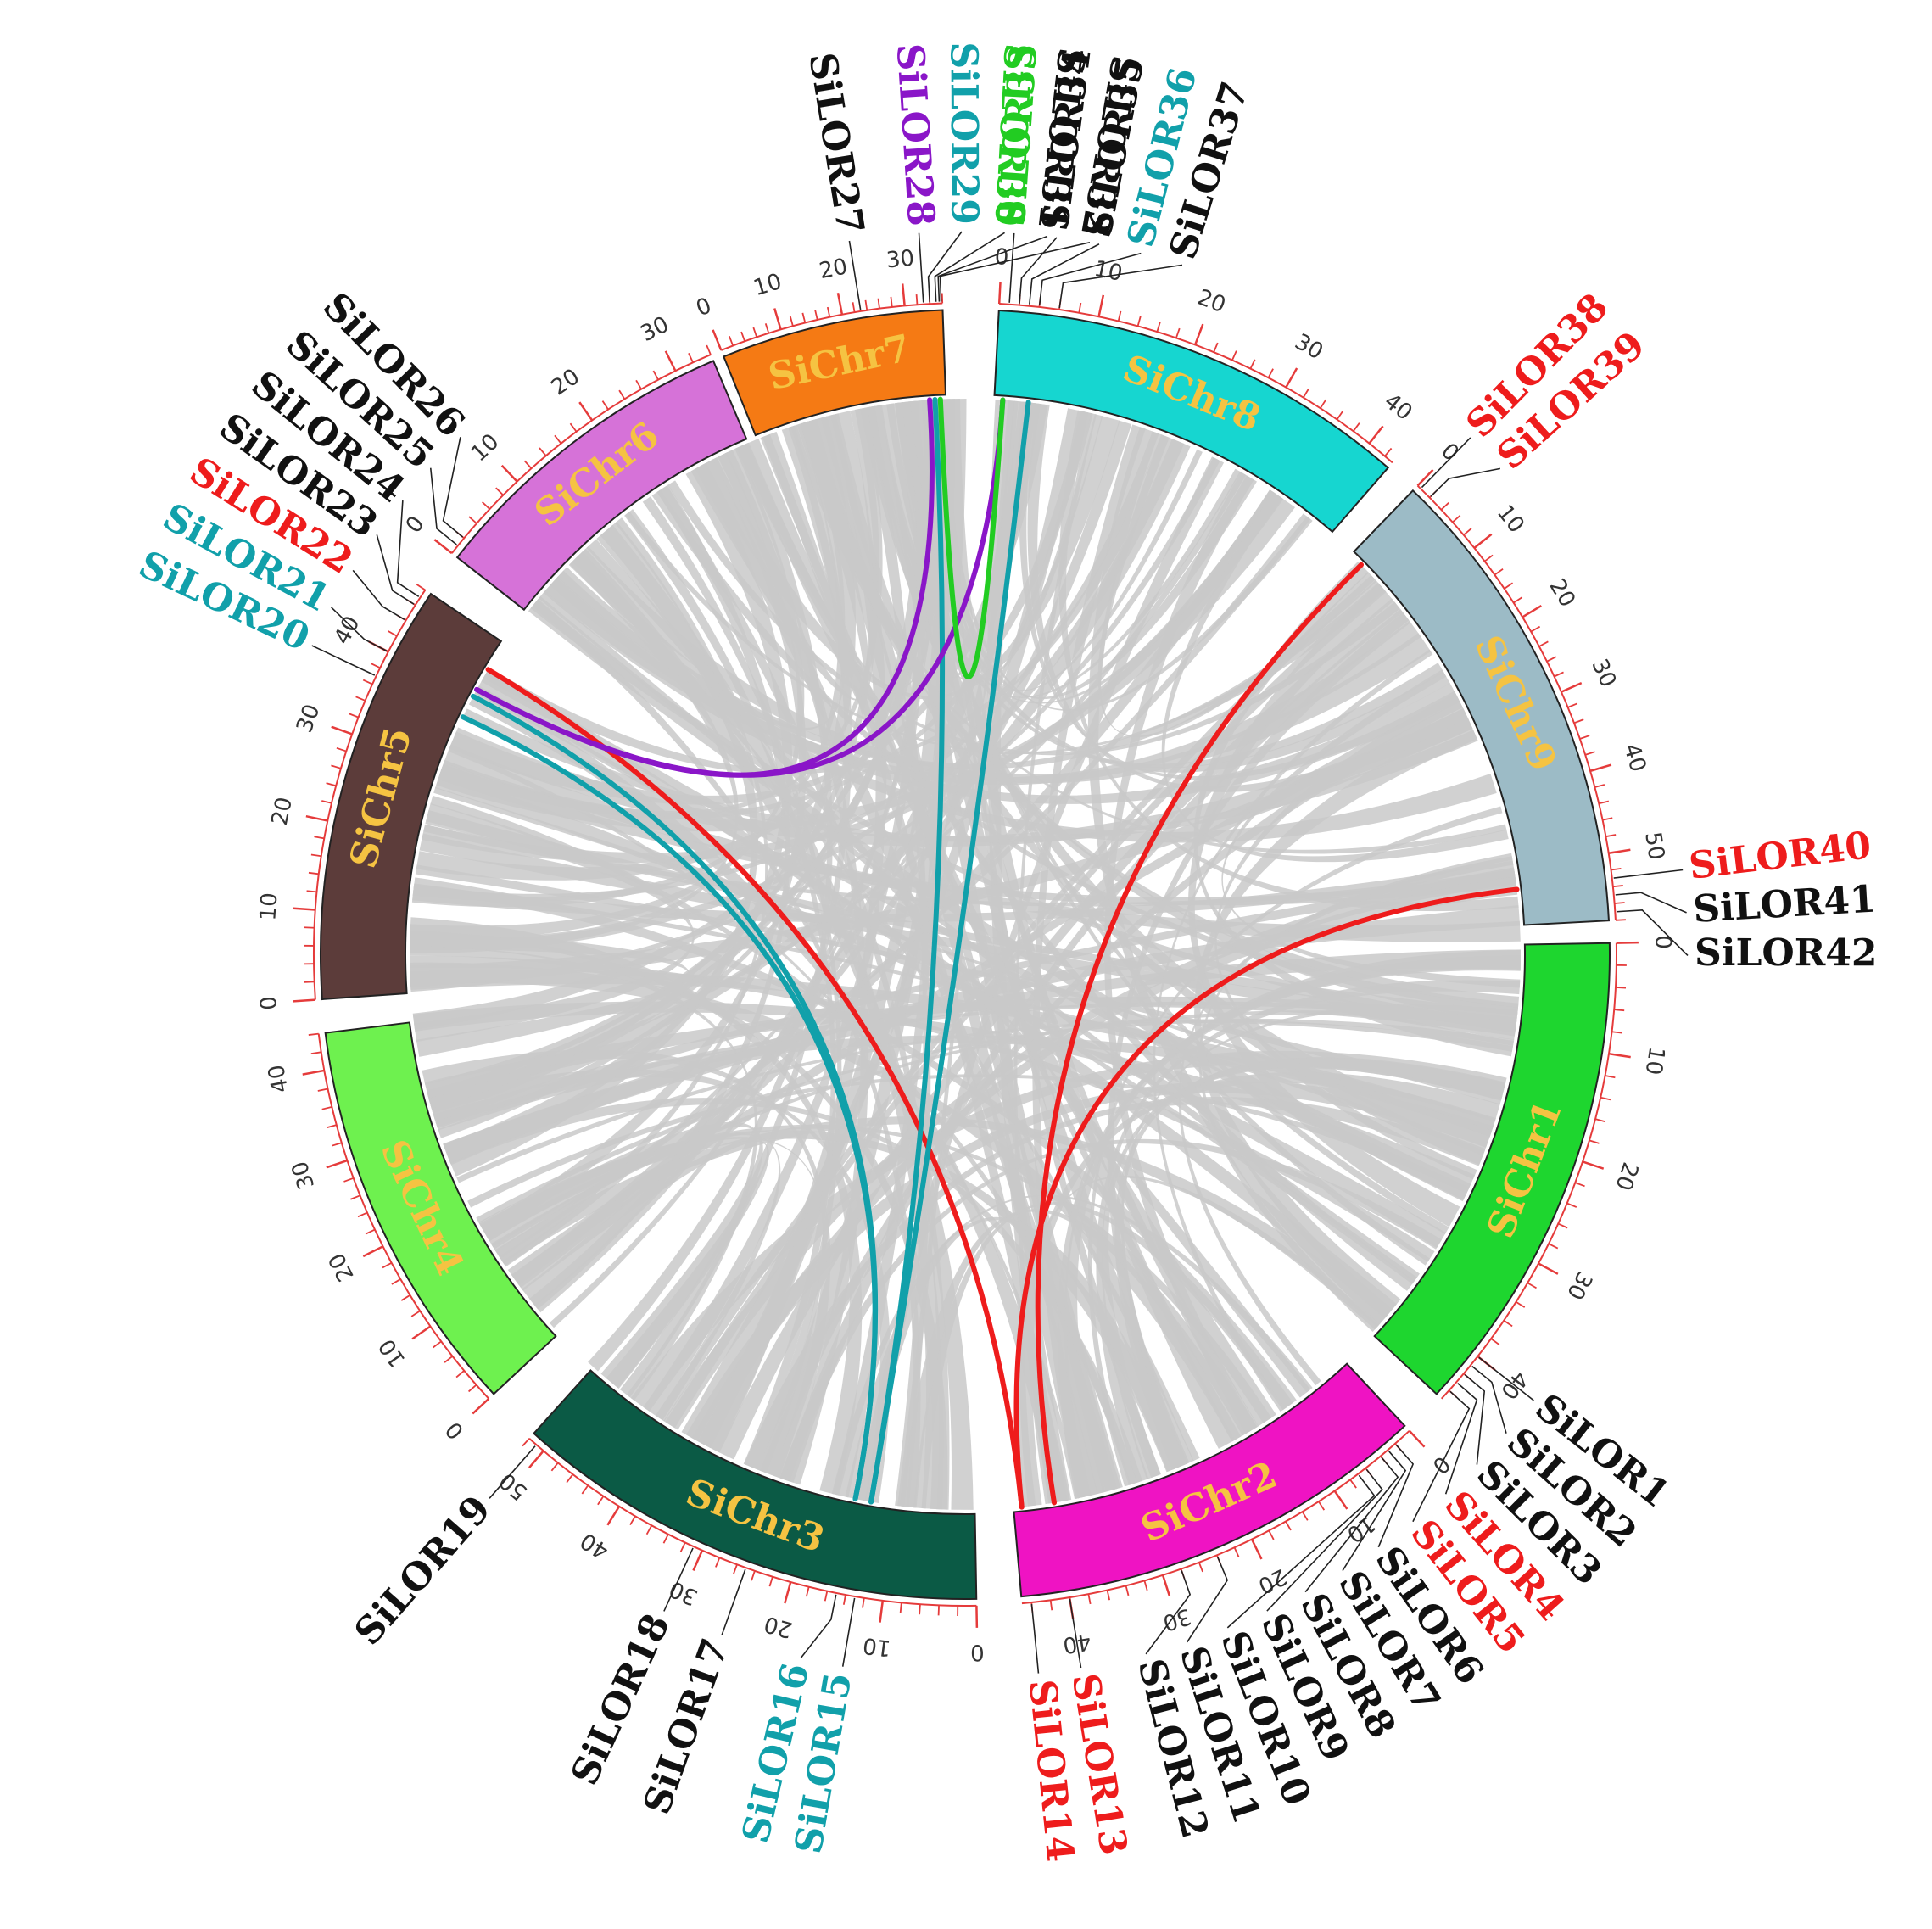  Describe the element at coordinates (836, 144) in the screenshot. I see `gene-label: SiLOR27` at that location.